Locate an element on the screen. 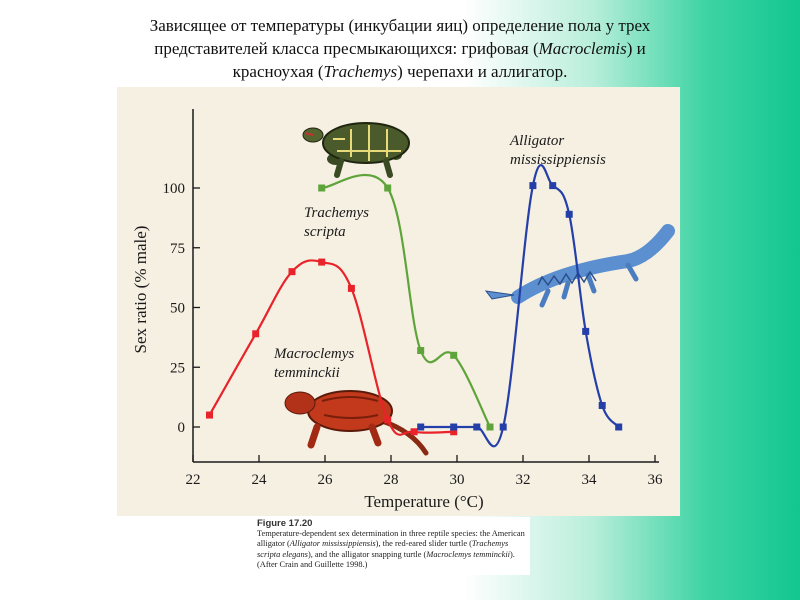 This screenshot has width=800, height=600. y-tick-label: 25 is located at coordinates (177, 368).